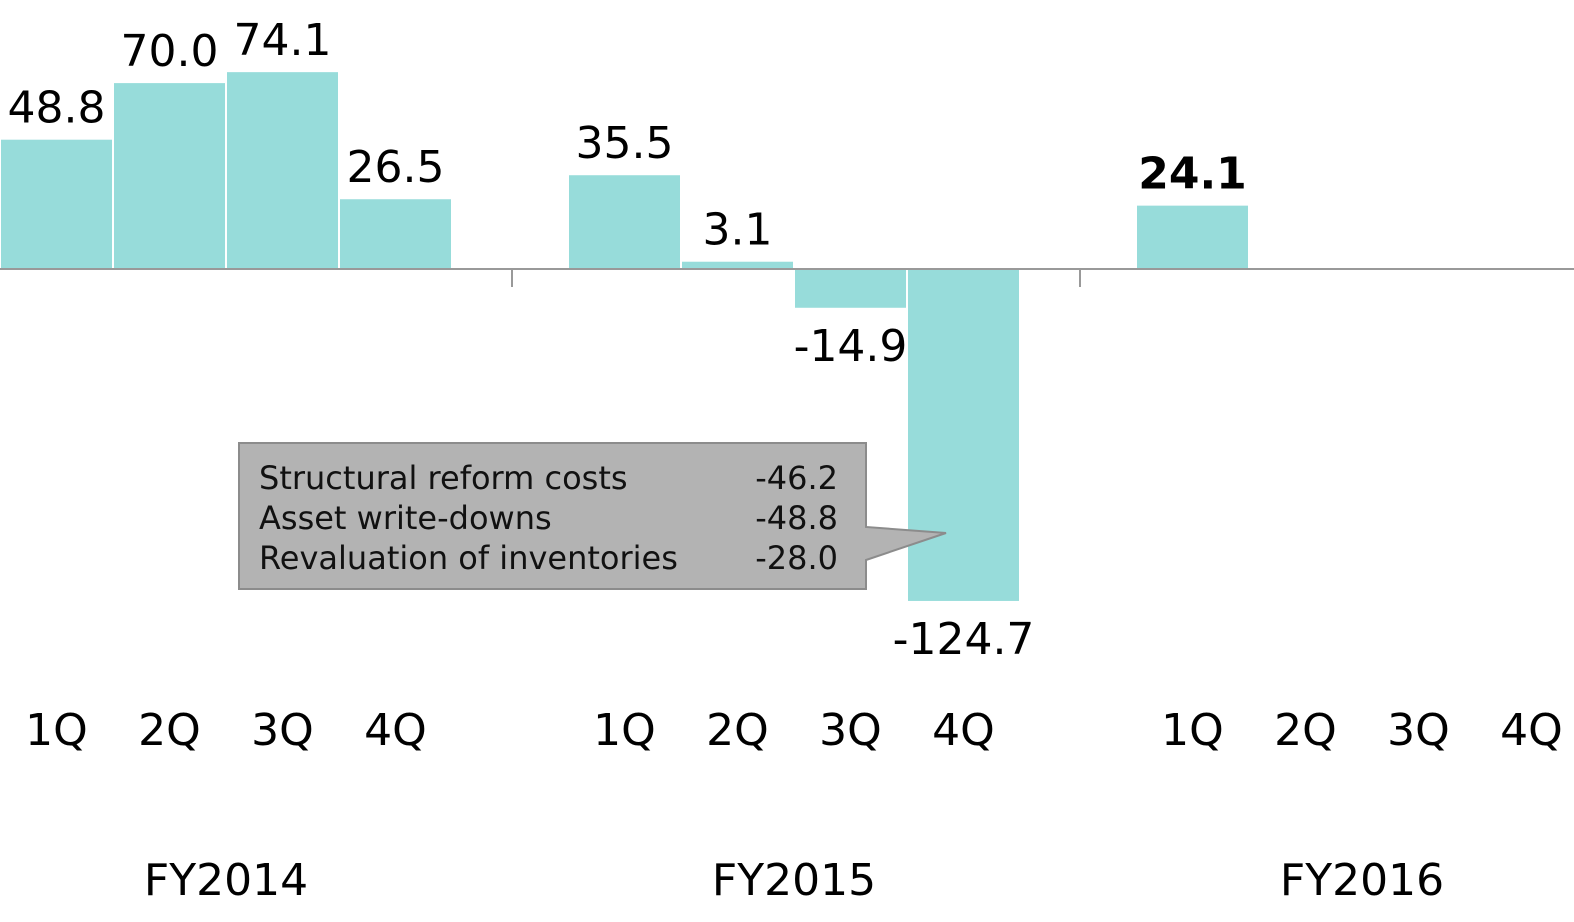 This screenshot has width=1574, height=922. I want to click on fiscal-year-label-fy2015: FY2015, so click(794, 880).